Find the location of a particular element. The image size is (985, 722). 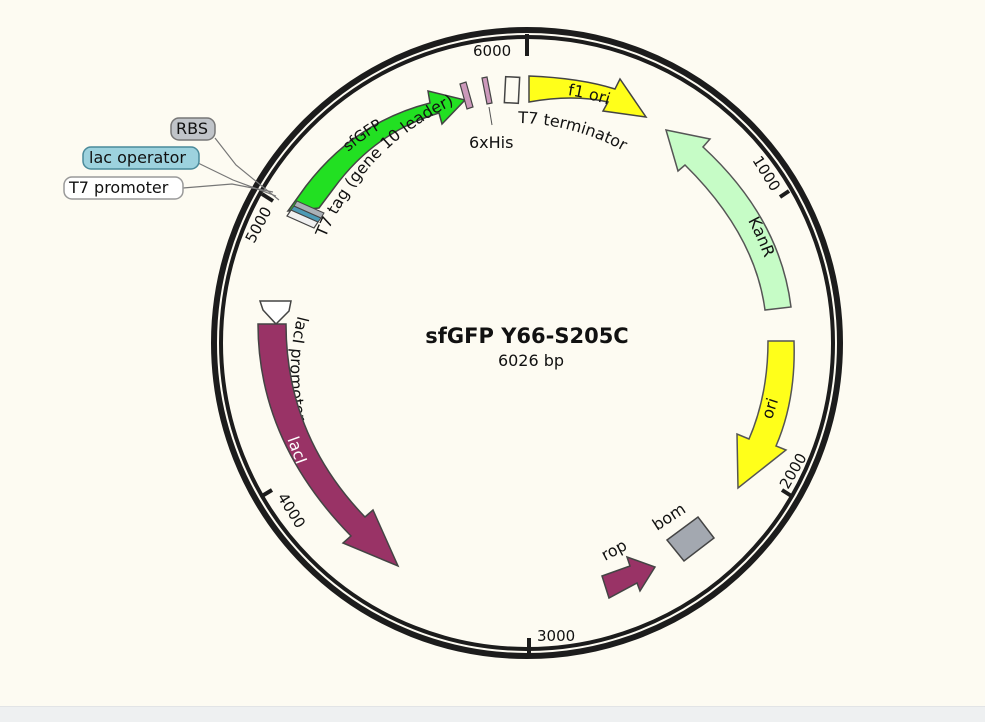

t7-terminator-feature is located at coordinates (512, 90).